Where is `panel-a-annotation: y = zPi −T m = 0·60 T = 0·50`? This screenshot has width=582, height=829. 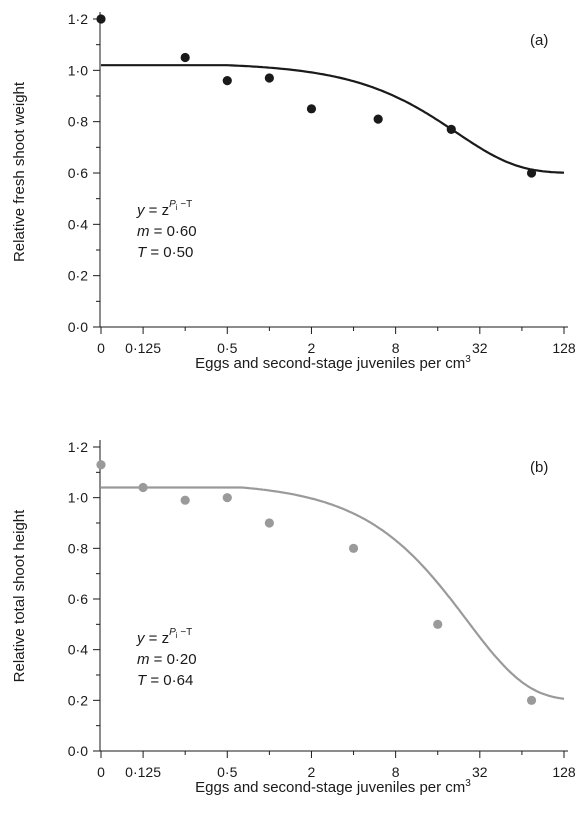 panel-a-annotation: y = zPi −T m = 0·60 T = 0·50 is located at coordinates (166, 230).